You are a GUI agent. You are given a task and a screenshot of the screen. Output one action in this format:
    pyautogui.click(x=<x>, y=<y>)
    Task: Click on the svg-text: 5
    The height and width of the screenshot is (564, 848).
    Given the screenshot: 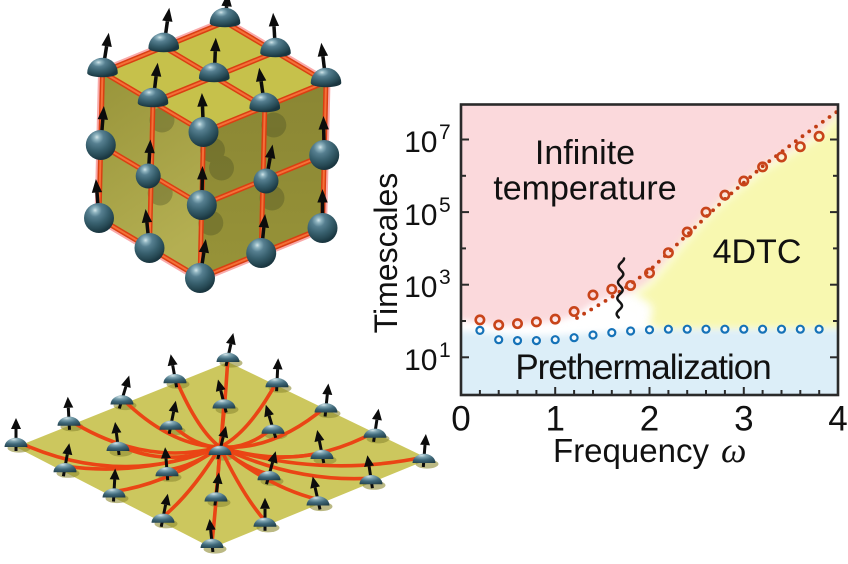 What is the action you would take?
    pyautogui.click(x=445, y=205)
    